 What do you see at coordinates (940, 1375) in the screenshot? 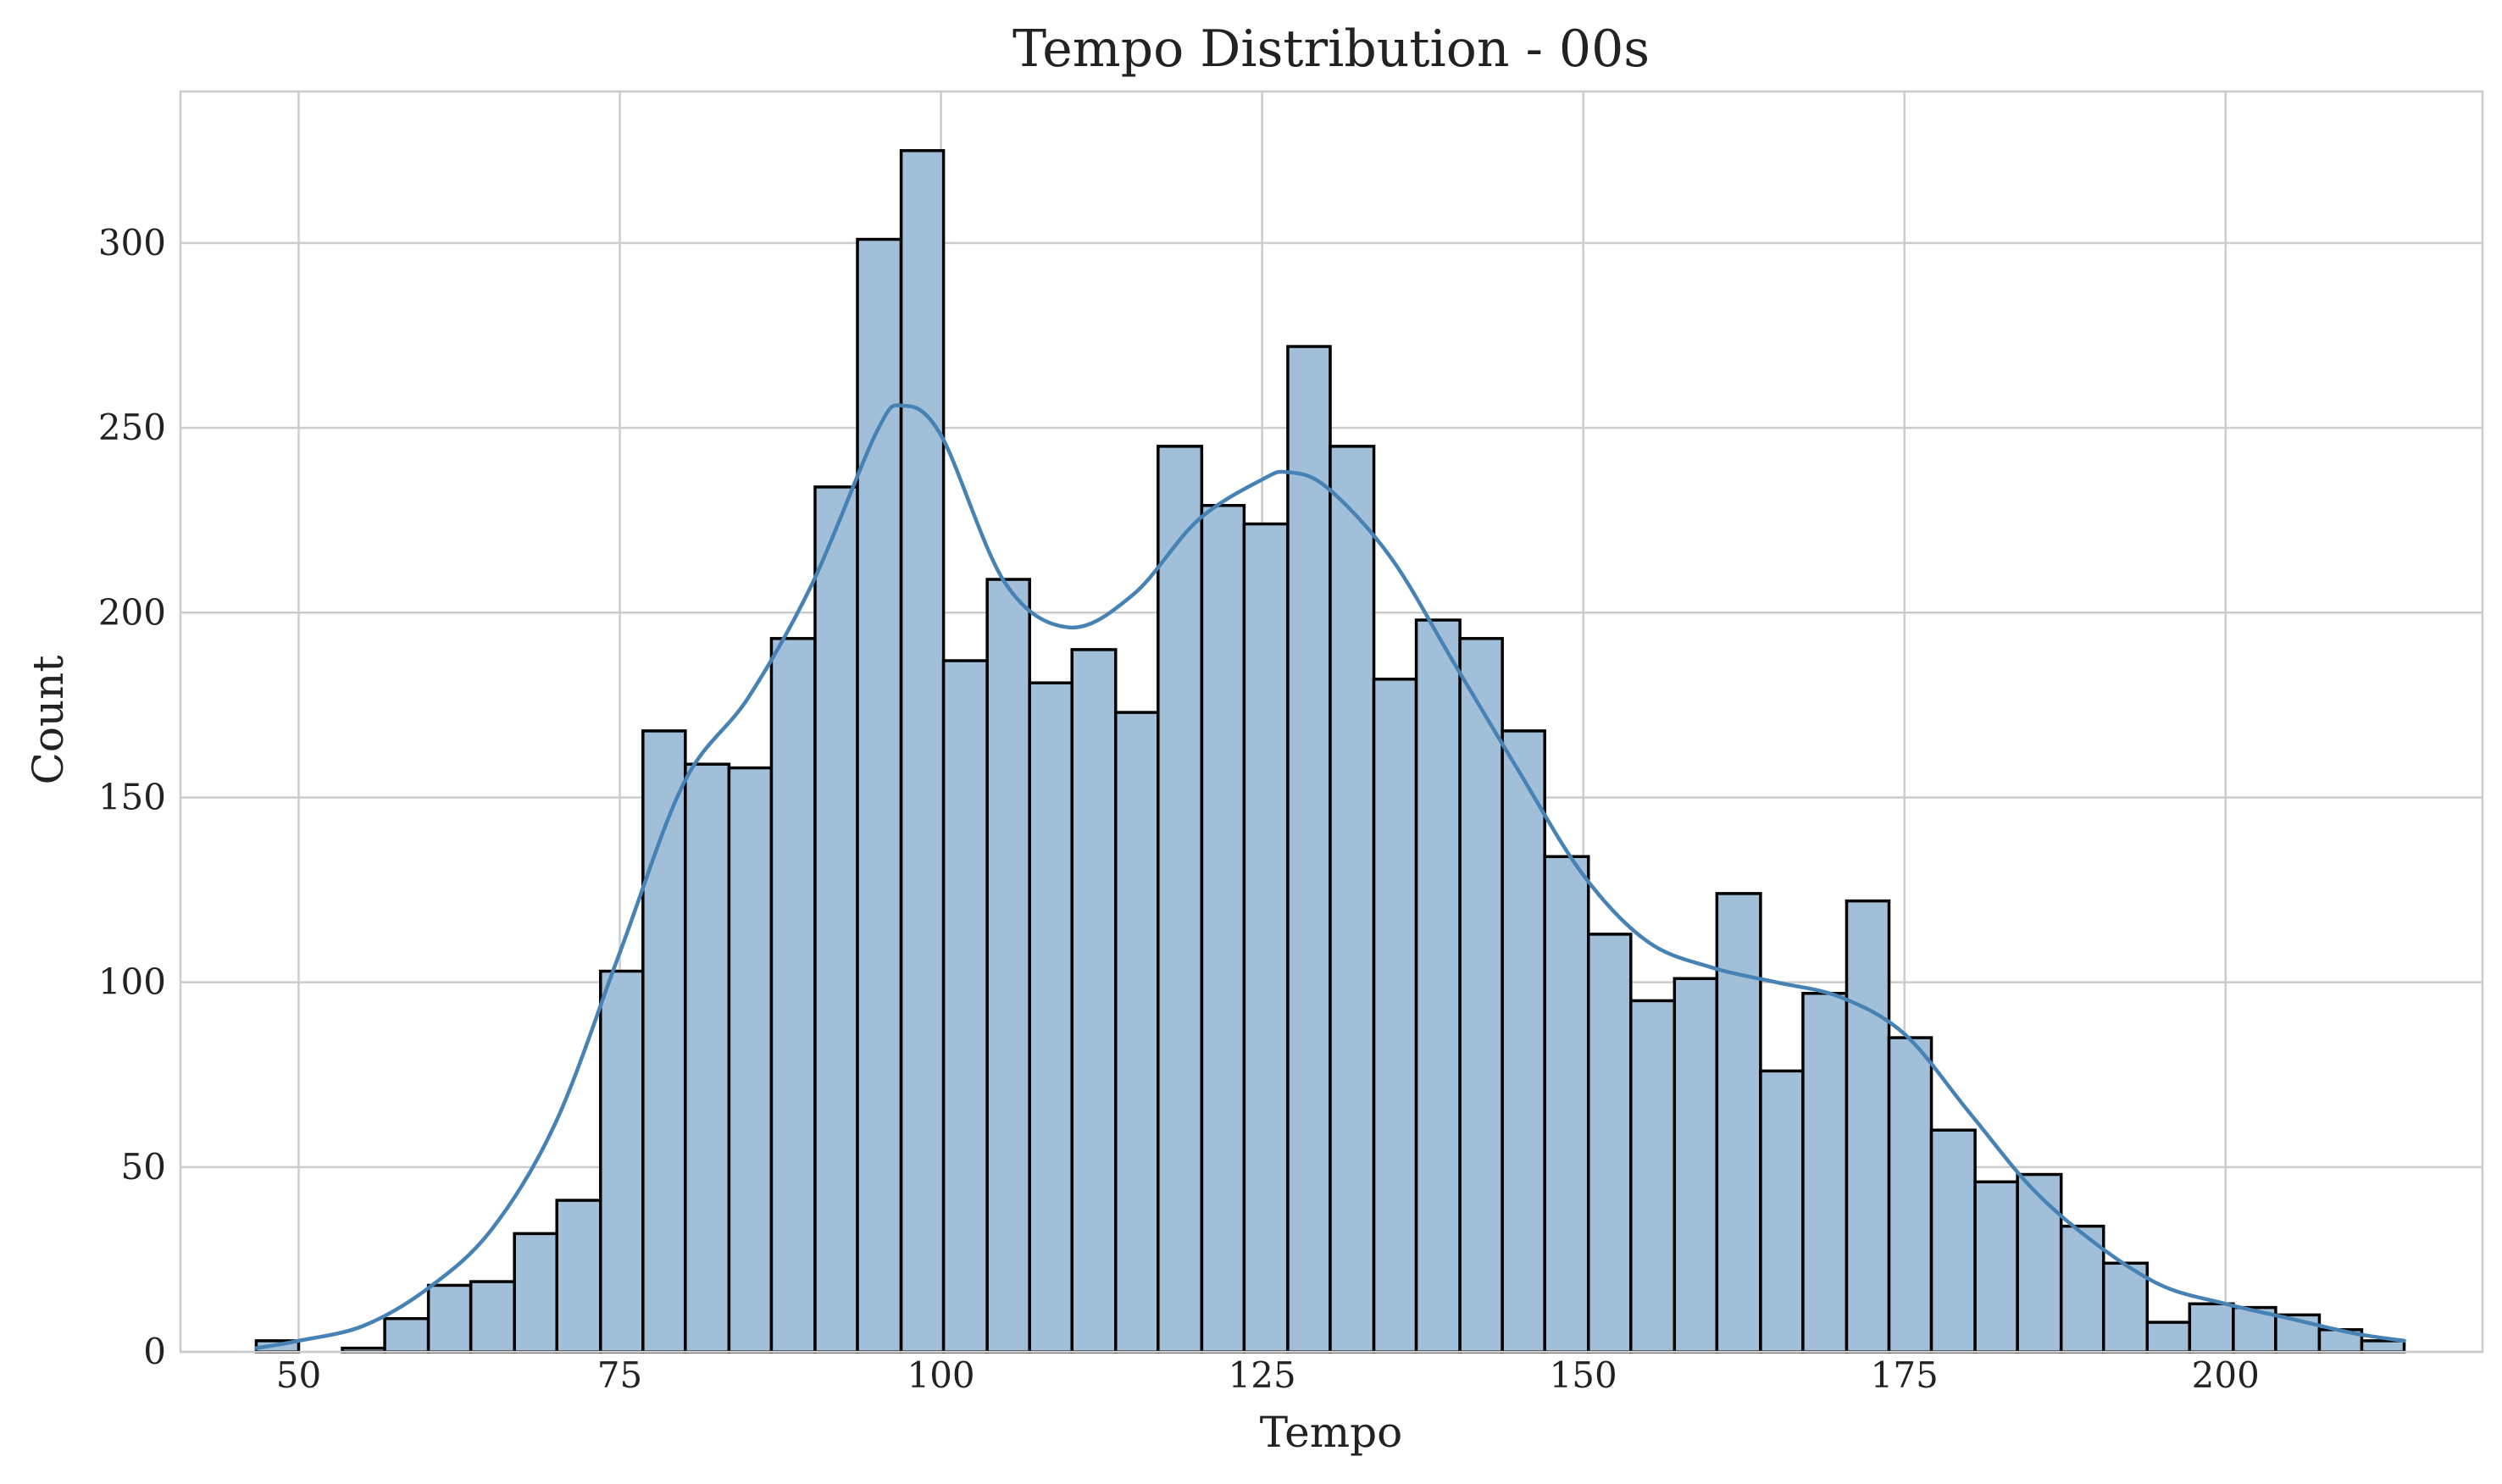
I see `x-tick-label: 100` at bounding box center [940, 1375].